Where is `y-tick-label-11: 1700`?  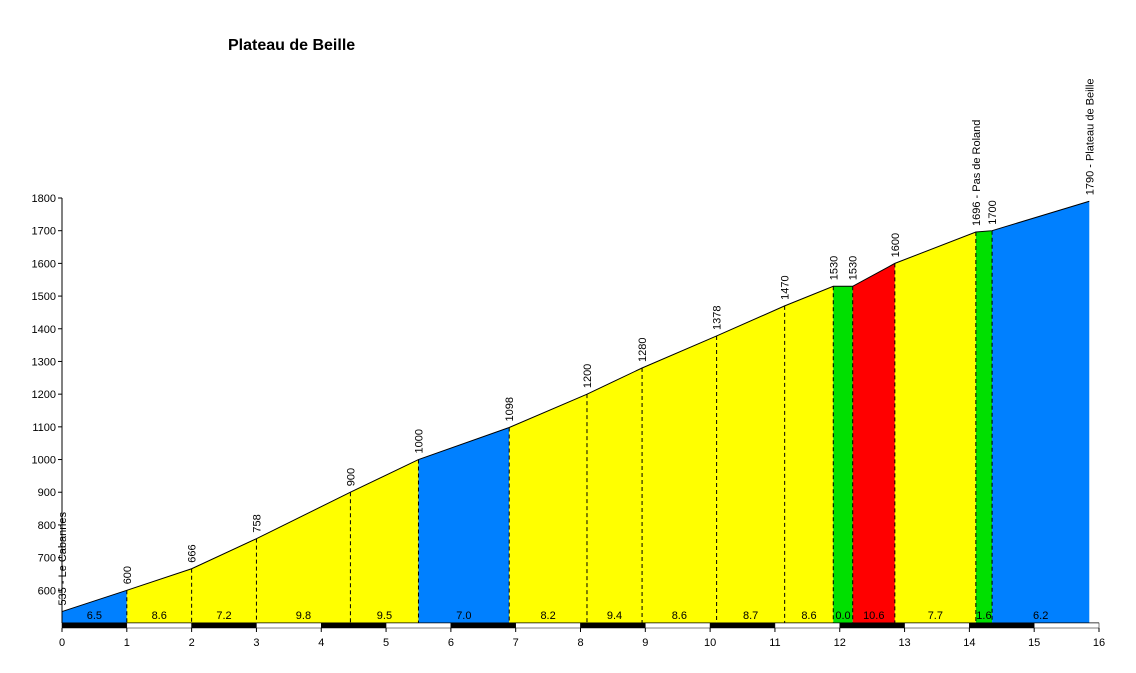 y-tick-label-11: 1700 is located at coordinates (44, 232).